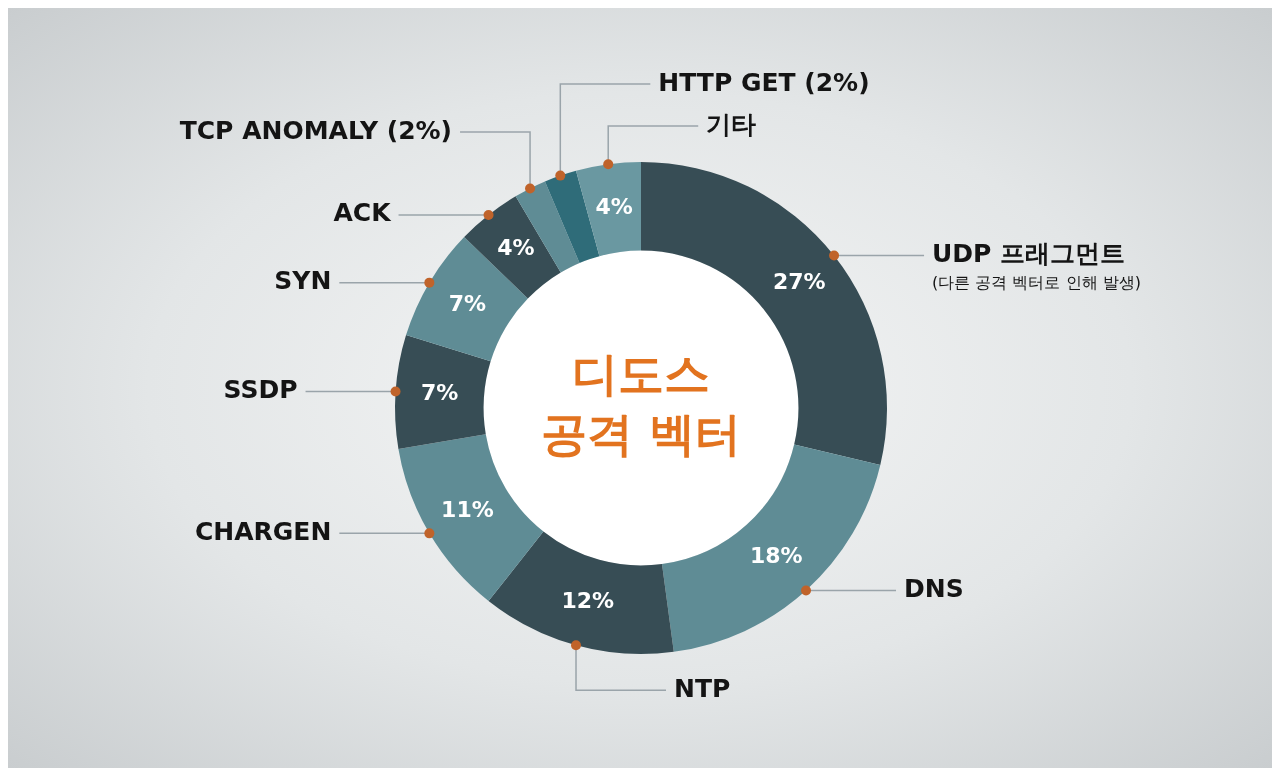 This screenshot has width=1280, height=775. I want to click on text: 디도스 공격 벡터, so click(641, 403).